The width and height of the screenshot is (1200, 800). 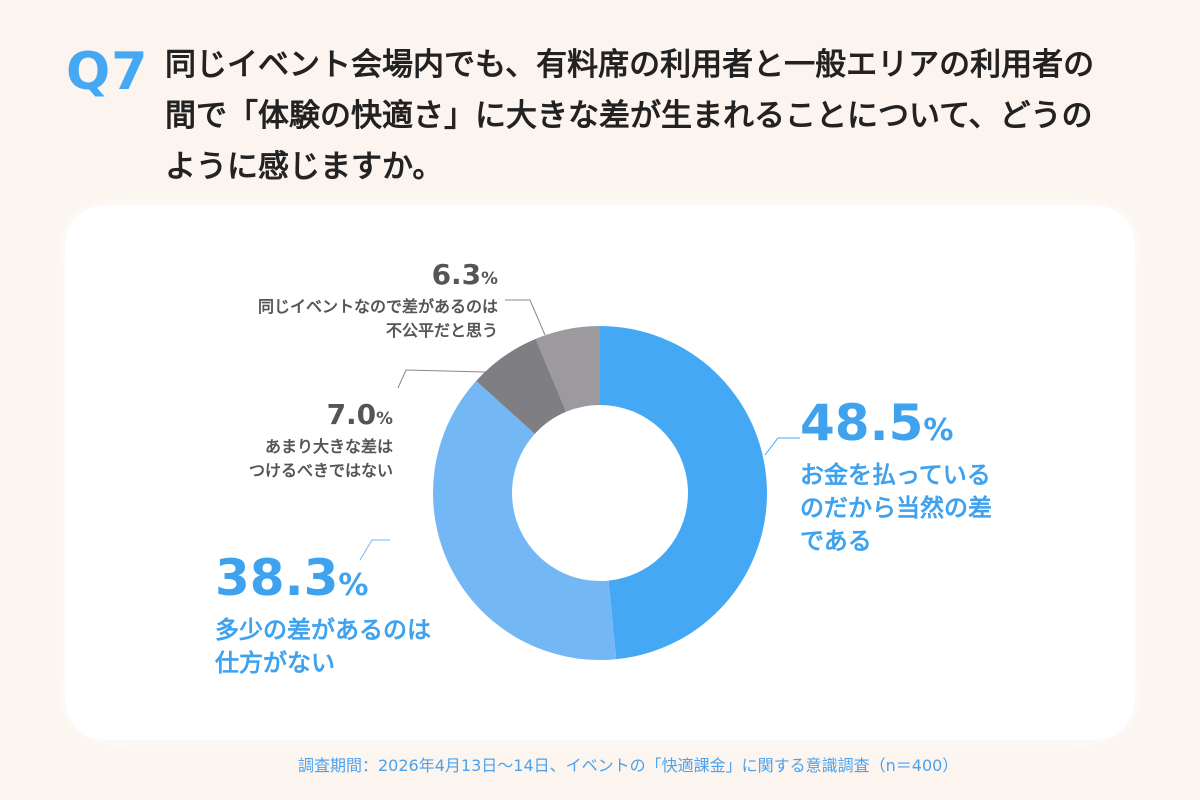 I want to click on label-line: 不公平だと思う, so click(x=441, y=330).